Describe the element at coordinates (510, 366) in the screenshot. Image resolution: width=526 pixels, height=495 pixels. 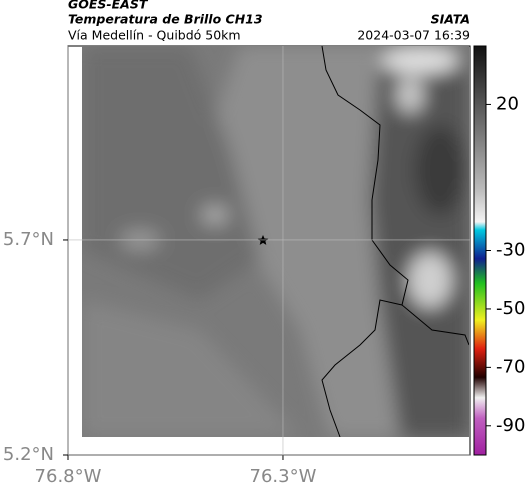
I see `colorbar-tick-label: -70` at that location.